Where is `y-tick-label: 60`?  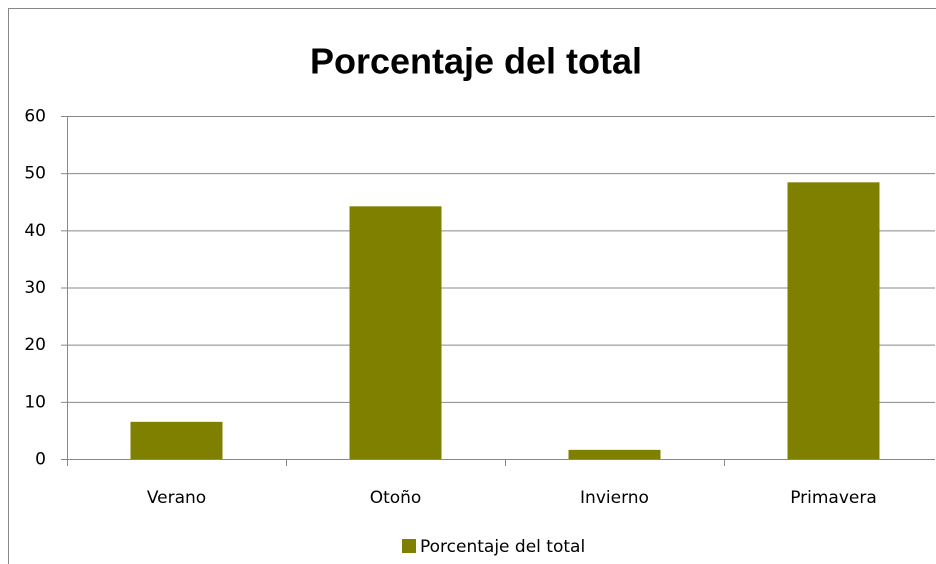
y-tick-label: 60 is located at coordinates (35, 117).